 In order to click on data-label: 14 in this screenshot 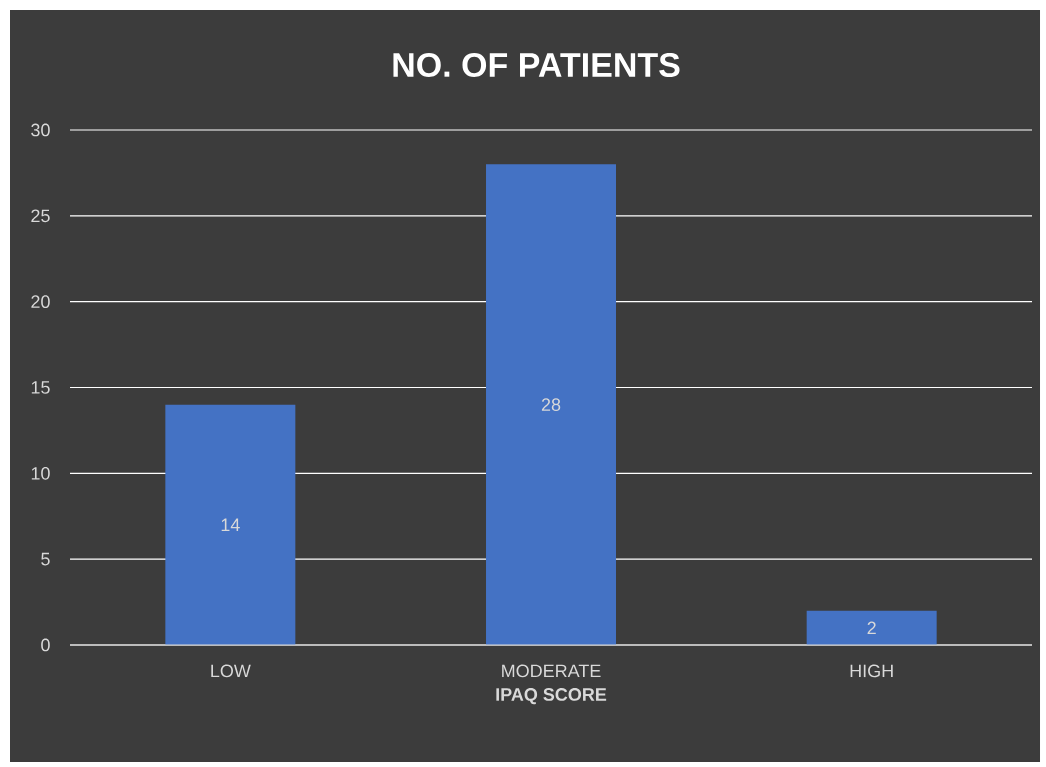, I will do `click(230, 525)`.